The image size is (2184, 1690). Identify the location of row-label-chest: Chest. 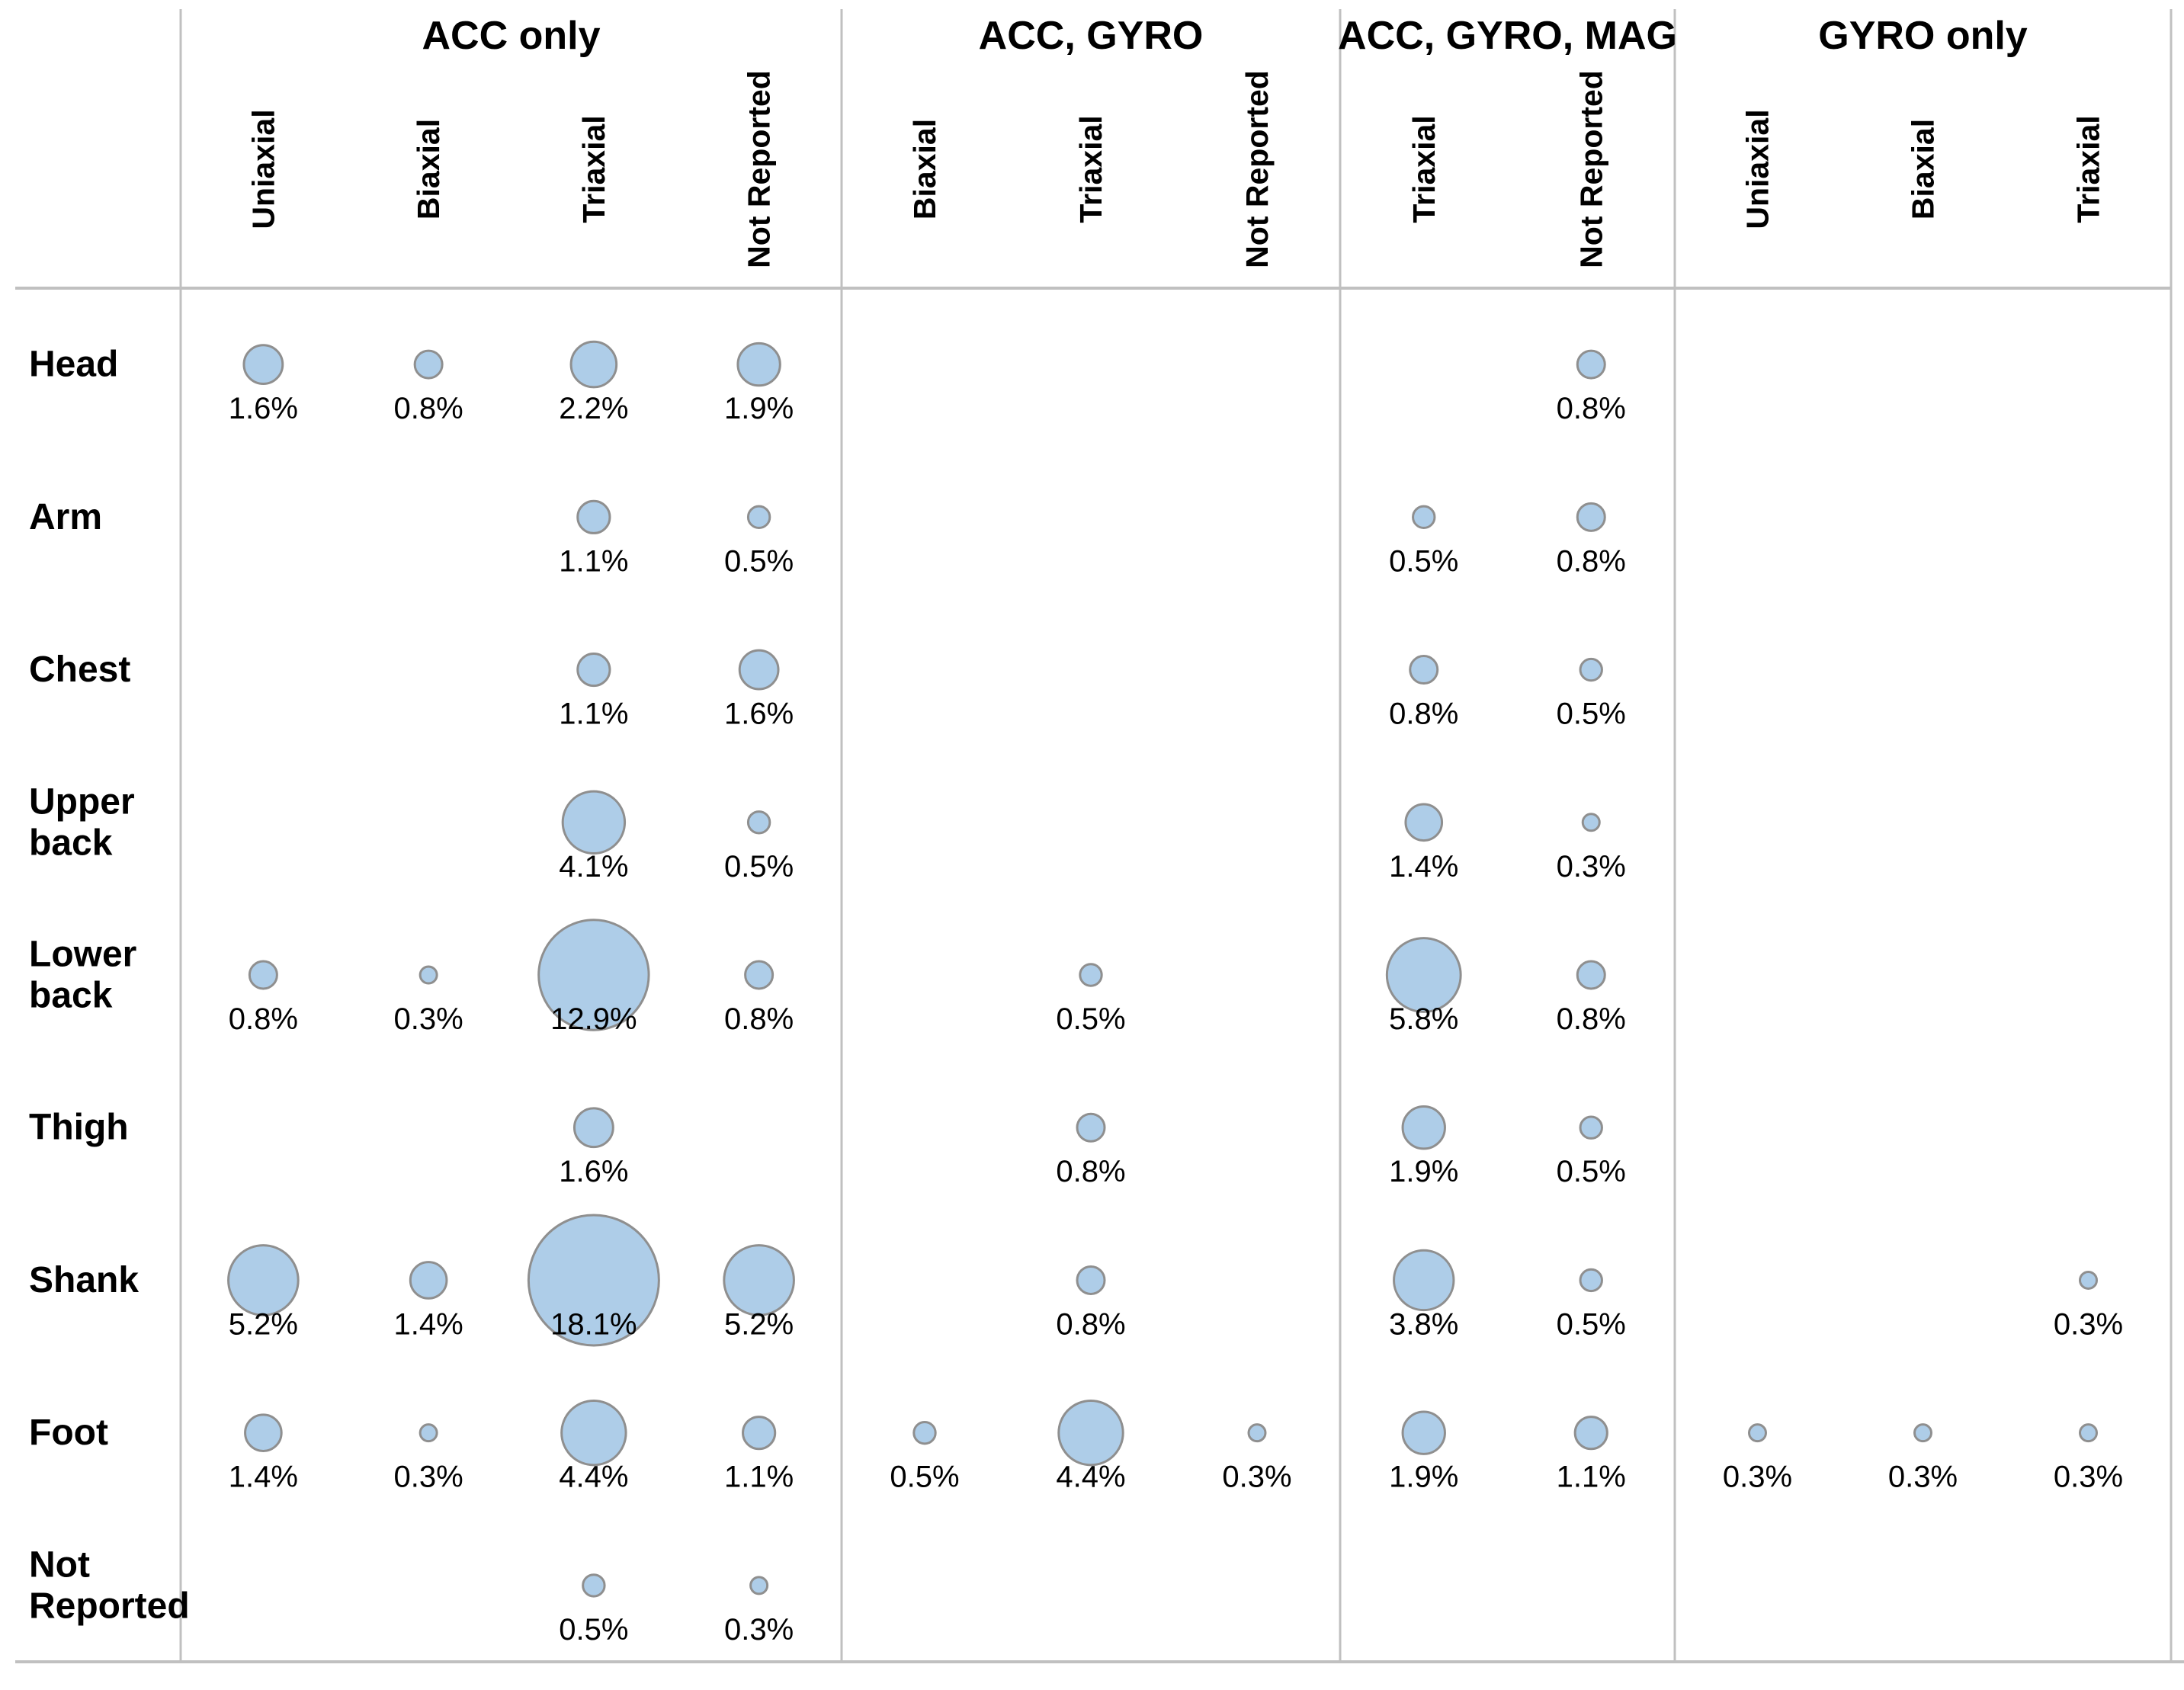
(79, 670).